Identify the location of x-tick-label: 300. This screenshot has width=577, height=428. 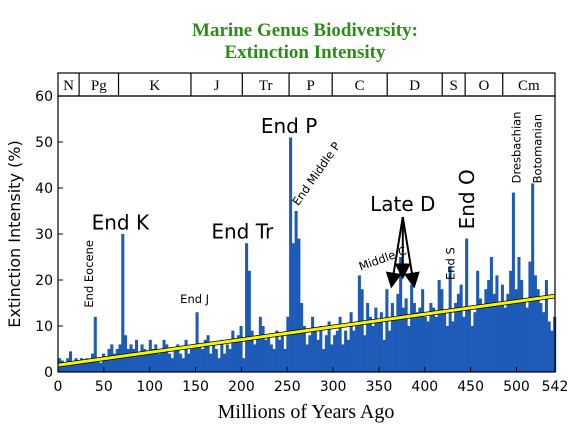
(333, 387).